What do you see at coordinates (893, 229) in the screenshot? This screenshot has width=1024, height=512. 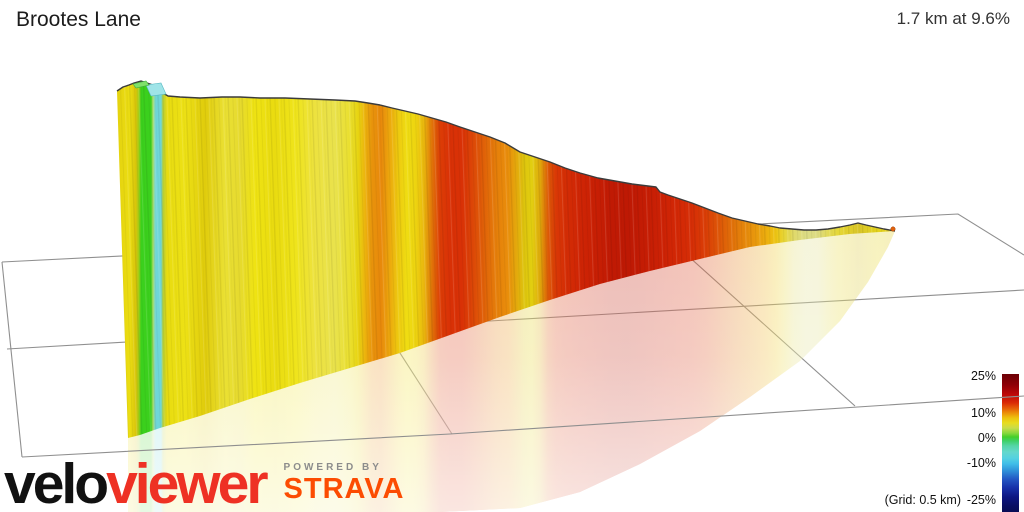 I see `route-end-marker` at bounding box center [893, 229].